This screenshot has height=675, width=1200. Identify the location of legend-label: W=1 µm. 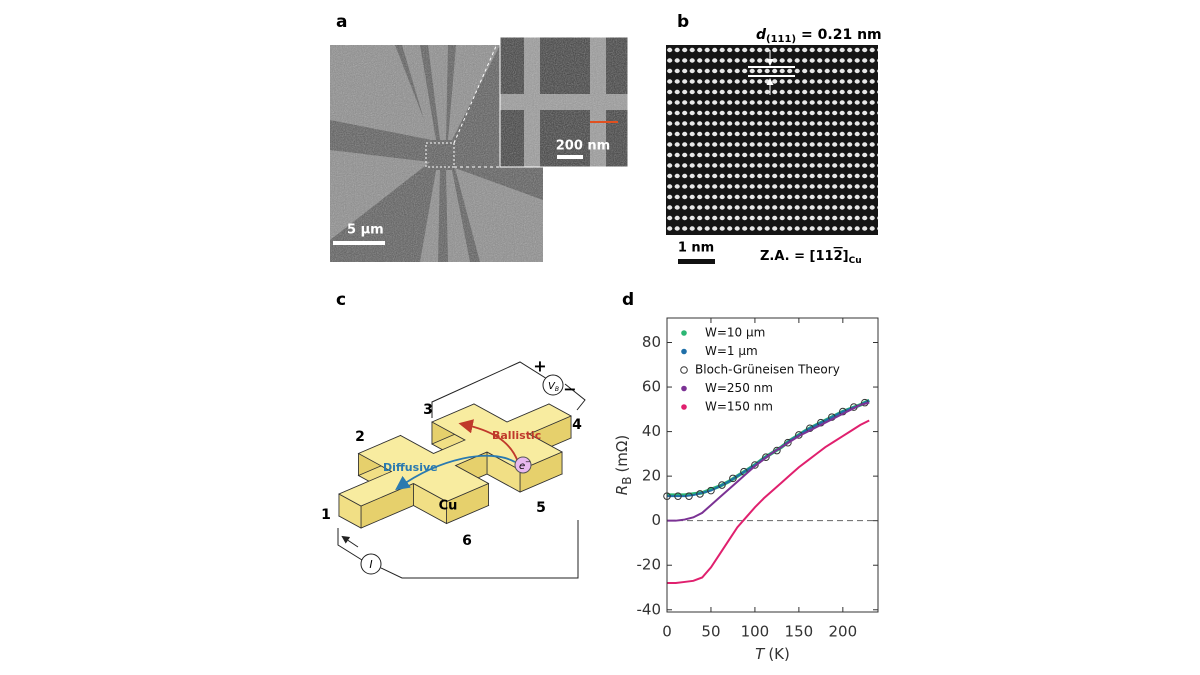
(731, 351).